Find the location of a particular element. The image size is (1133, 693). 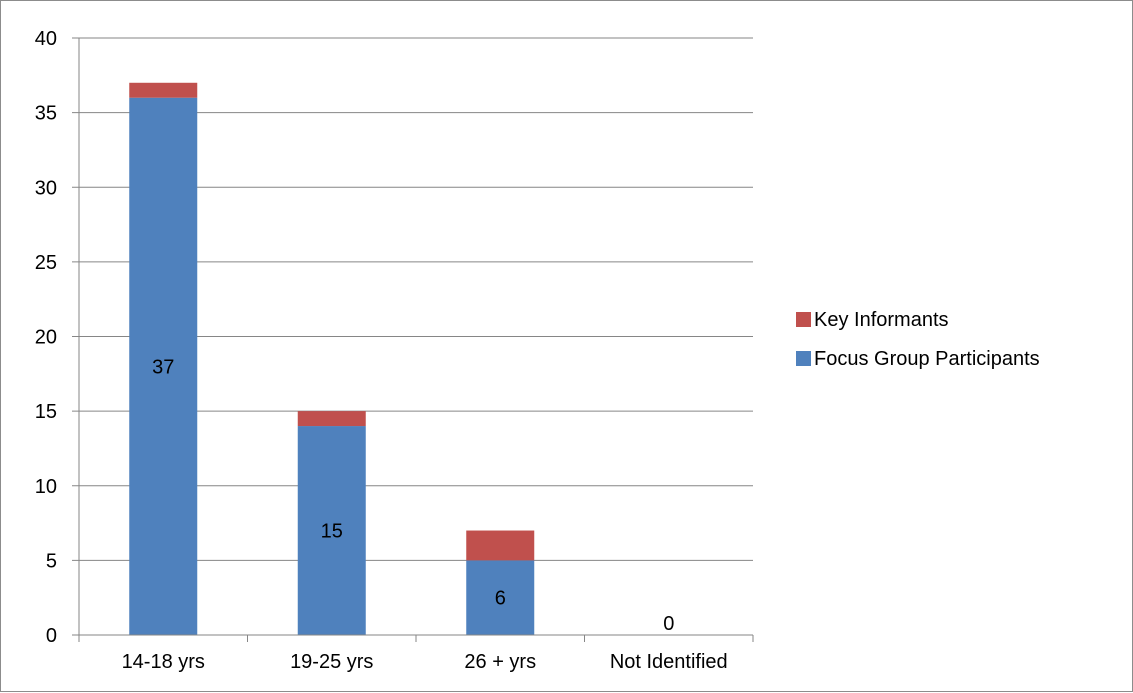

y-tick-label: 30 is located at coordinates (46, 188).